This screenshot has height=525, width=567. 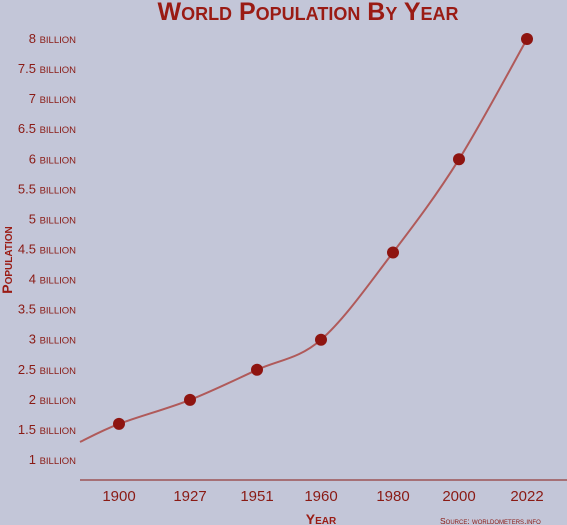 What do you see at coordinates (34, 459) in the screenshot?
I see `y-tick-number: 1` at bounding box center [34, 459].